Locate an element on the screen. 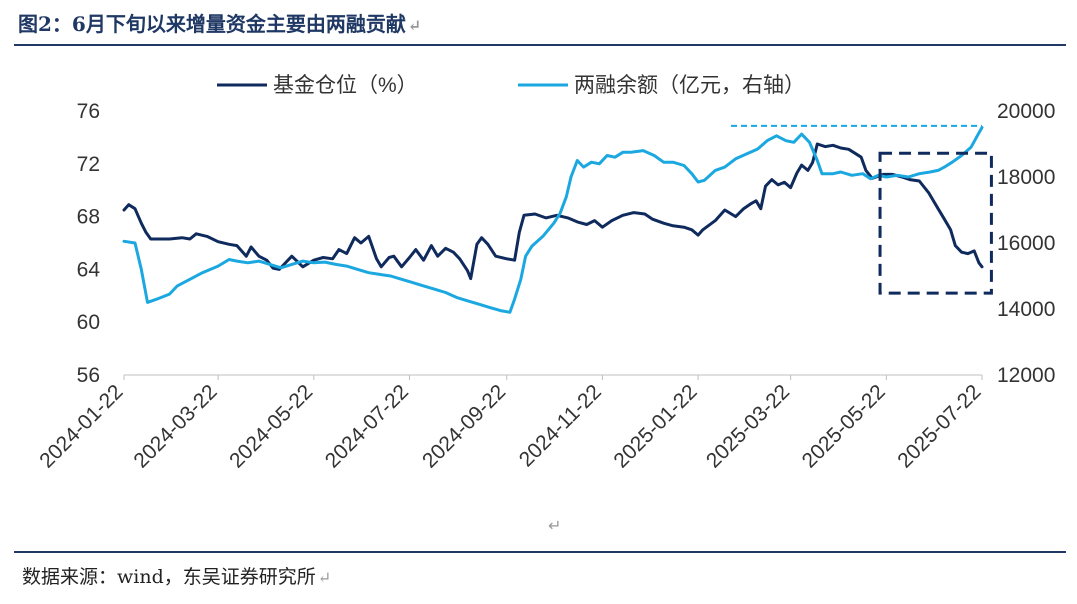  x-tick-label: 2025-05-22 is located at coordinates (844, 426).